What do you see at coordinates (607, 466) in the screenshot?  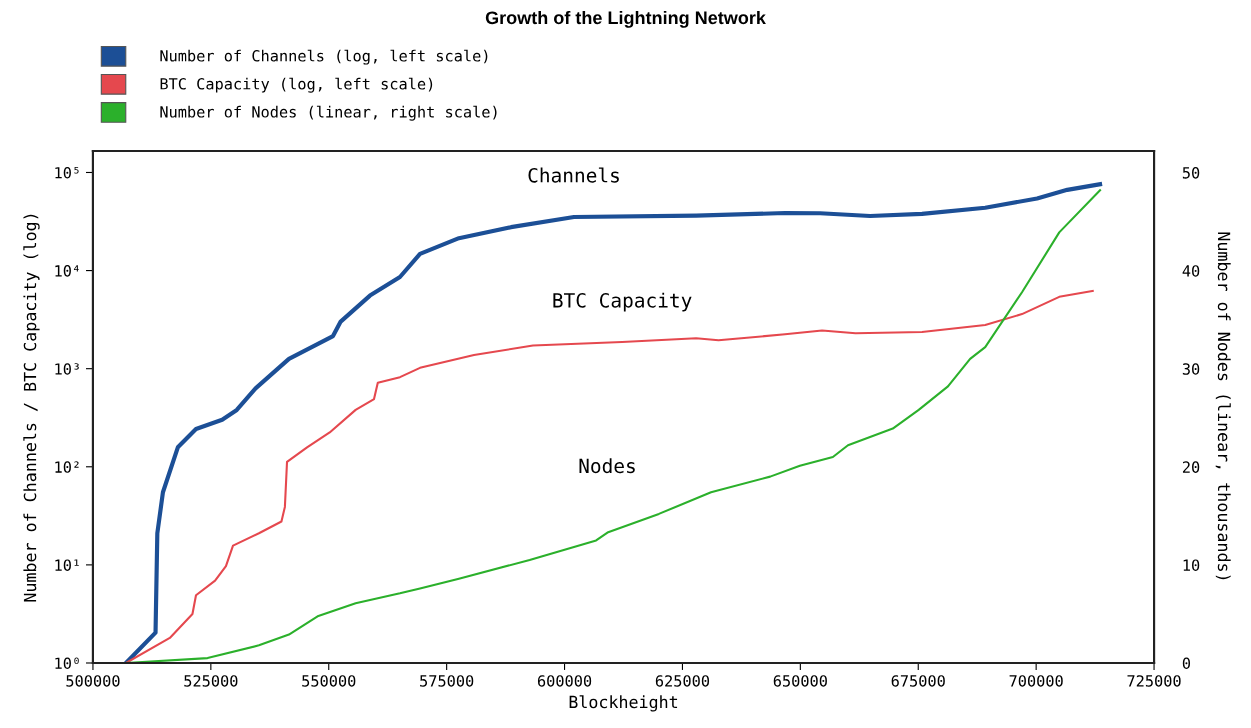 I see `annotation: Nodes` at bounding box center [607, 466].